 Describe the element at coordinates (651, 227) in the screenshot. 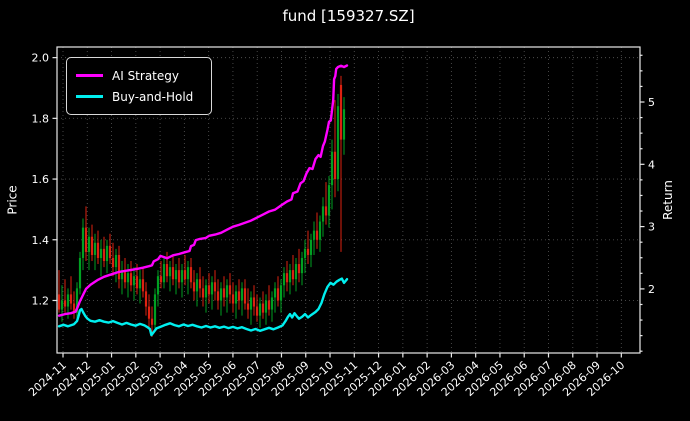

I see `y-tick-label-right: 3` at that location.